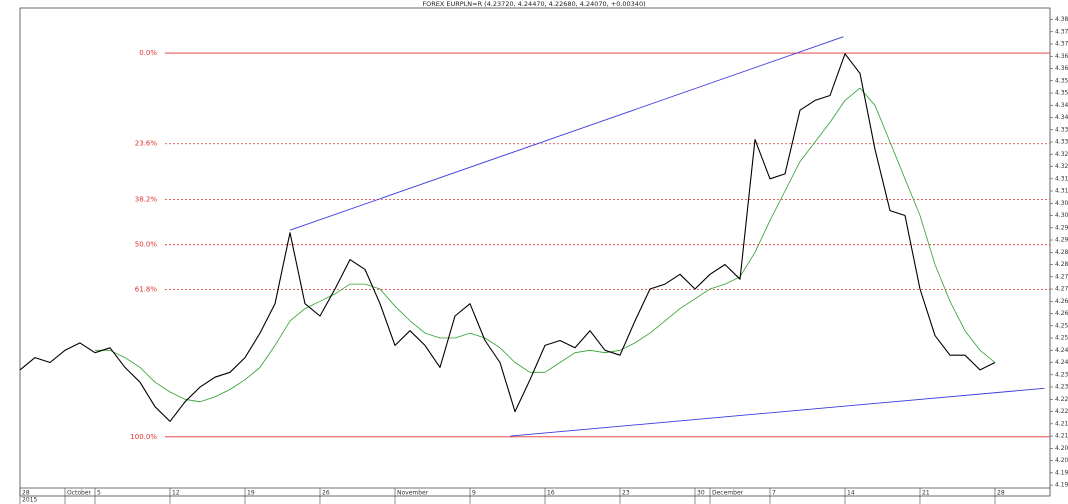 Image resolution: width=1068 pixels, height=504 pixels. What do you see at coordinates (1061, 105) in the screenshot?
I see `y-tick-label: 4.345` at bounding box center [1061, 105].